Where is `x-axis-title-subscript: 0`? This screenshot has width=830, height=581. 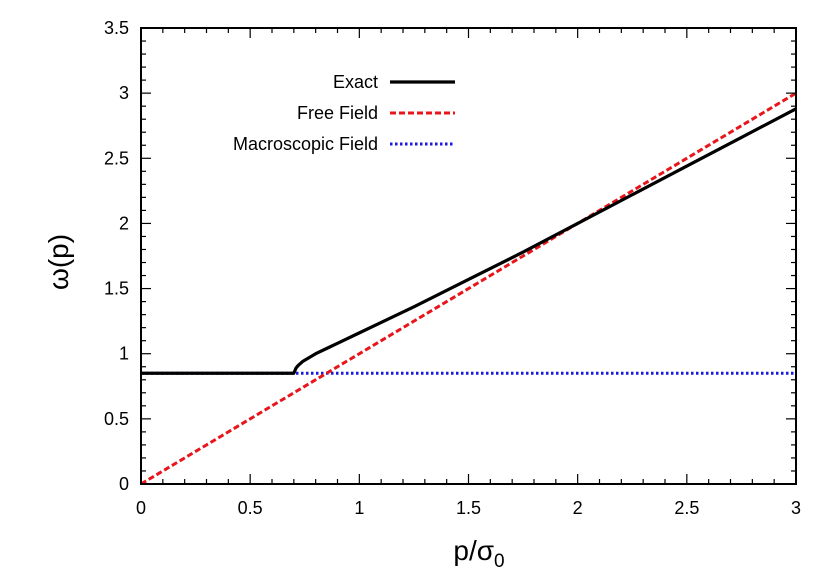 x-axis-title-subscript: 0 is located at coordinates (499, 561).